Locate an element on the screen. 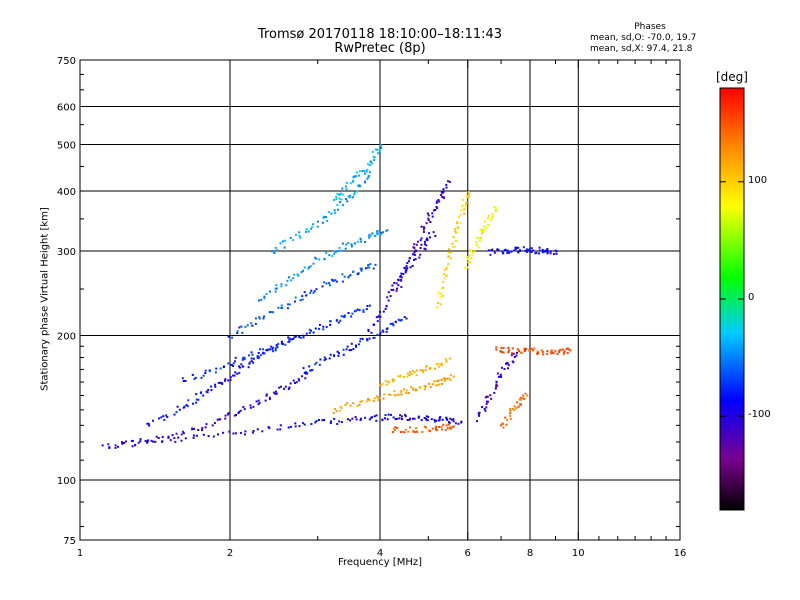  y-tick-label: 750 is located at coordinates (66, 61).